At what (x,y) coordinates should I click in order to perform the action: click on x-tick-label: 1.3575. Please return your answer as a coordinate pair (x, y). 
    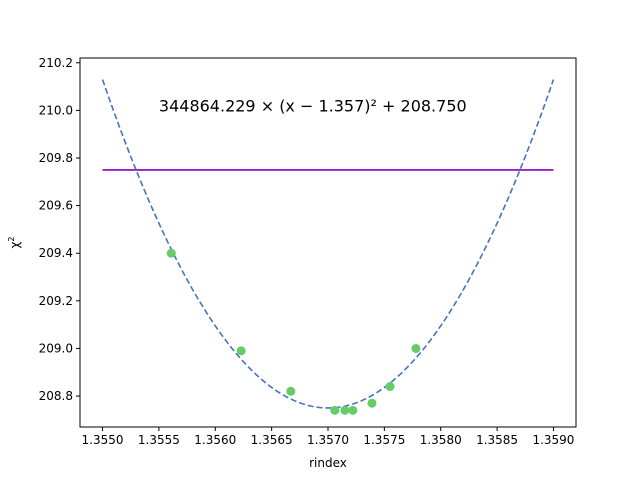
    Looking at the image, I should click on (384, 440).